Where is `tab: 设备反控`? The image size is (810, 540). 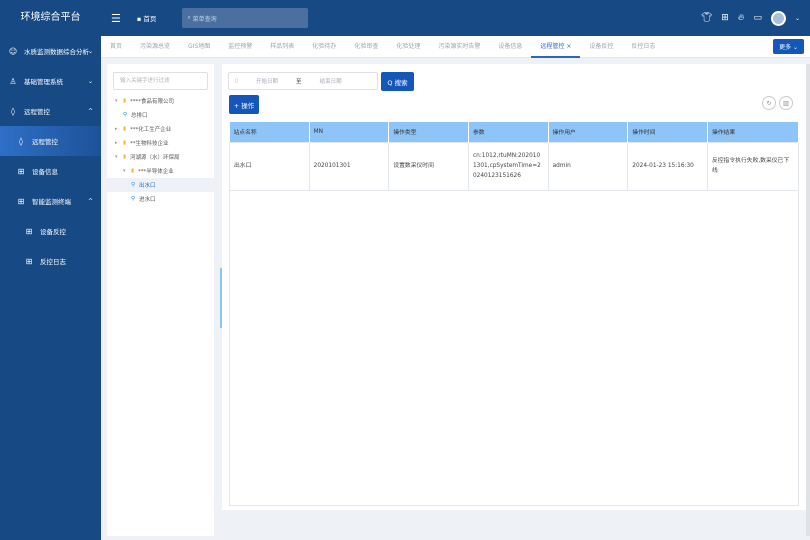
tab: 设备反控 is located at coordinates (601, 47).